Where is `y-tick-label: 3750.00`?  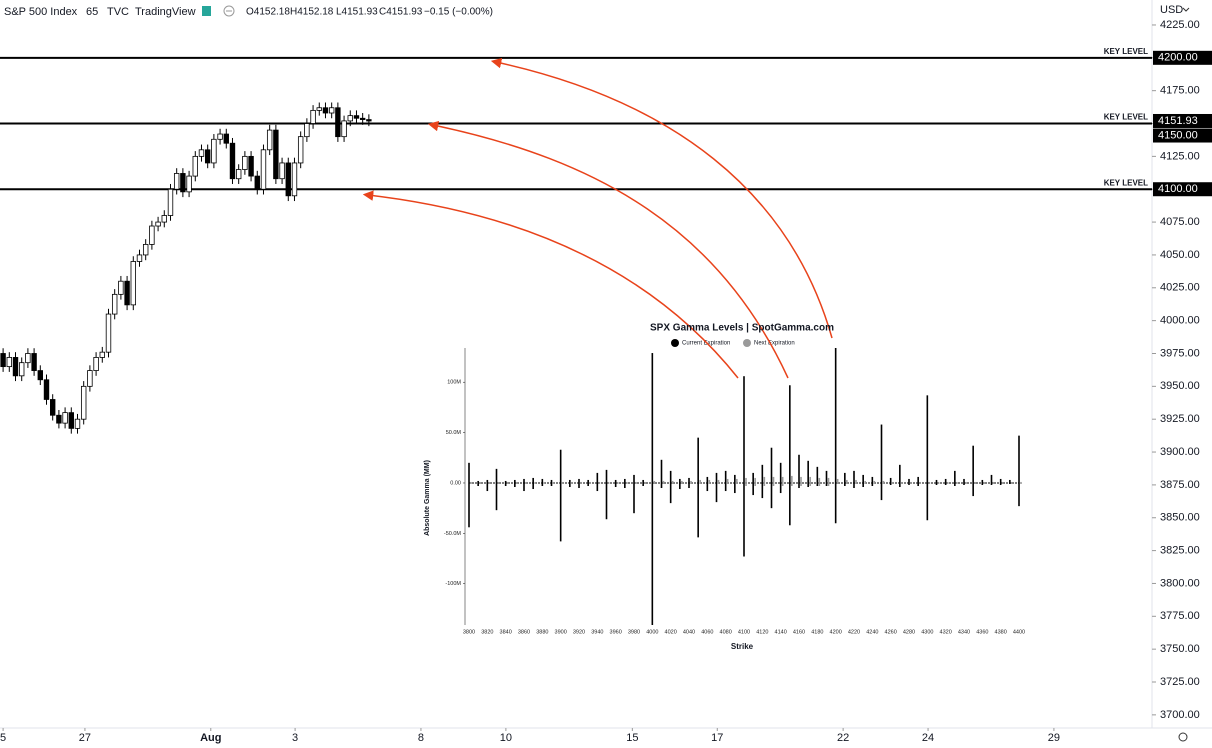
y-tick-label: 3750.00 is located at coordinates (1180, 649).